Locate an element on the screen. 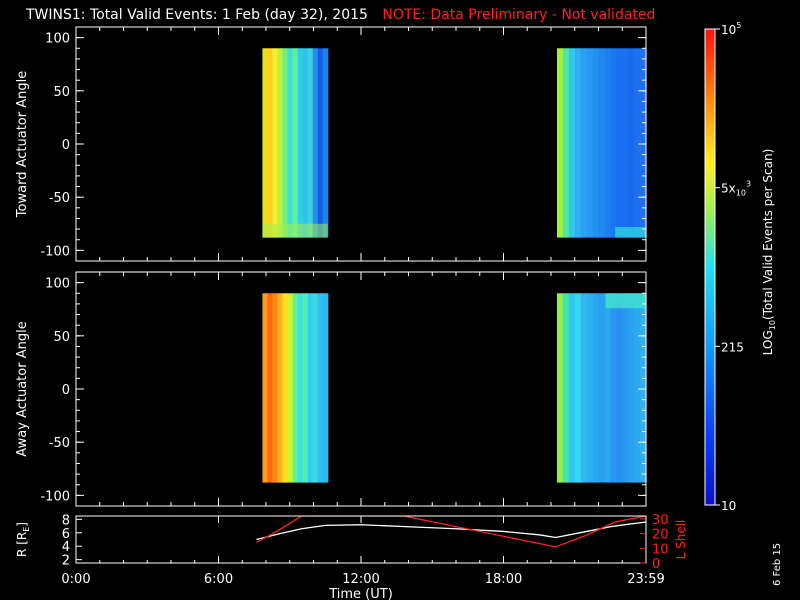  axes-frame is located at coordinates (361, 539).